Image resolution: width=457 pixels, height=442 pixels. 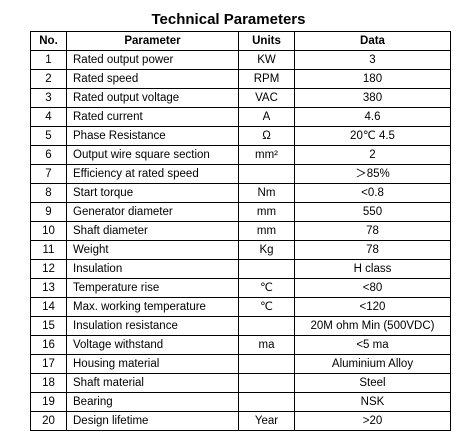 What do you see at coordinates (48, 79) in the screenshot?
I see `cell-no: 2` at bounding box center [48, 79].